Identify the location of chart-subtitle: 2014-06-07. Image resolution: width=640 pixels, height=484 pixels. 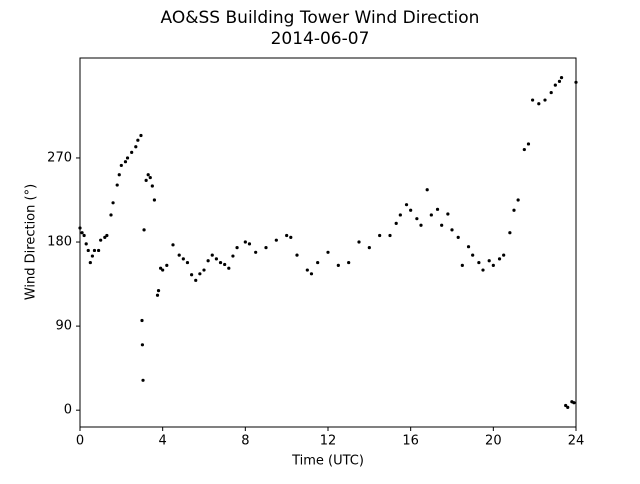
(320, 39).